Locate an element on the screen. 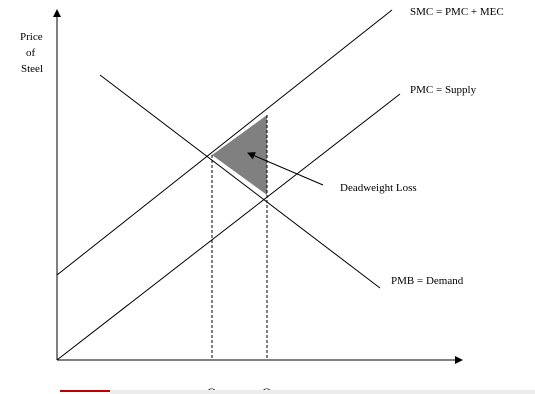 Image resolution: width=535 pixels, height=394 pixels. pmc-label: PMC = Supply is located at coordinates (443, 90).